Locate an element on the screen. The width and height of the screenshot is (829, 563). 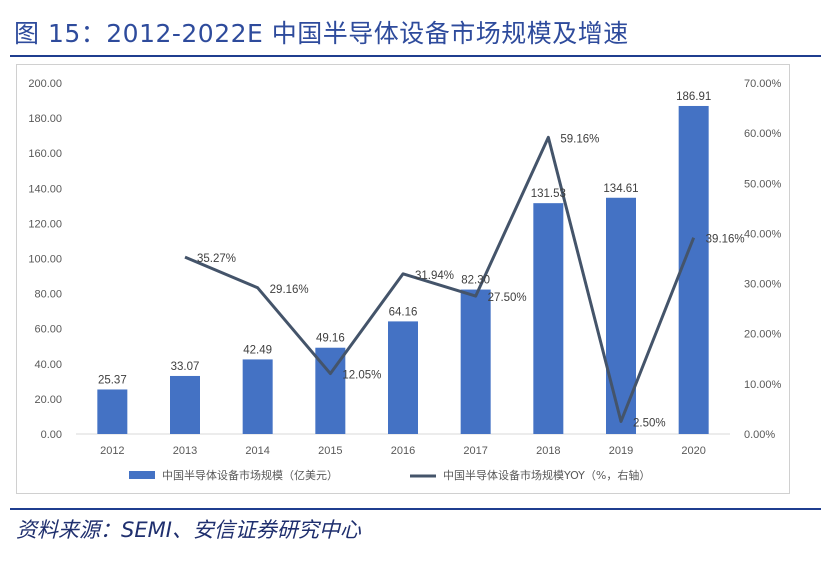
x-tick-label: 2013 is located at coordinates (185, 451).